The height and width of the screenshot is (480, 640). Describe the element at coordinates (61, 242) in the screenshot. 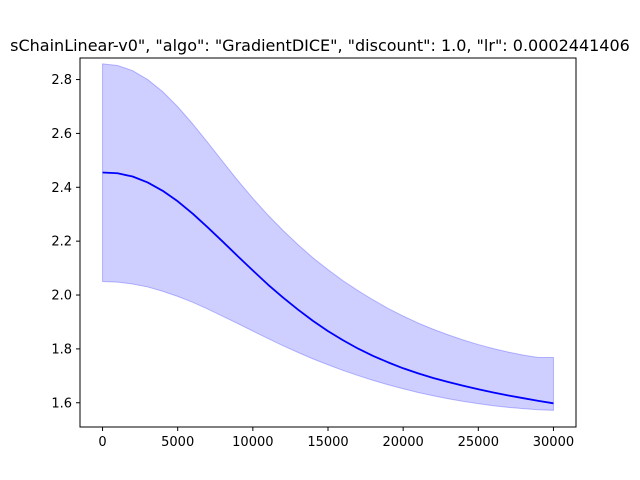

I see `y-tick-label: 2.2` at that location.